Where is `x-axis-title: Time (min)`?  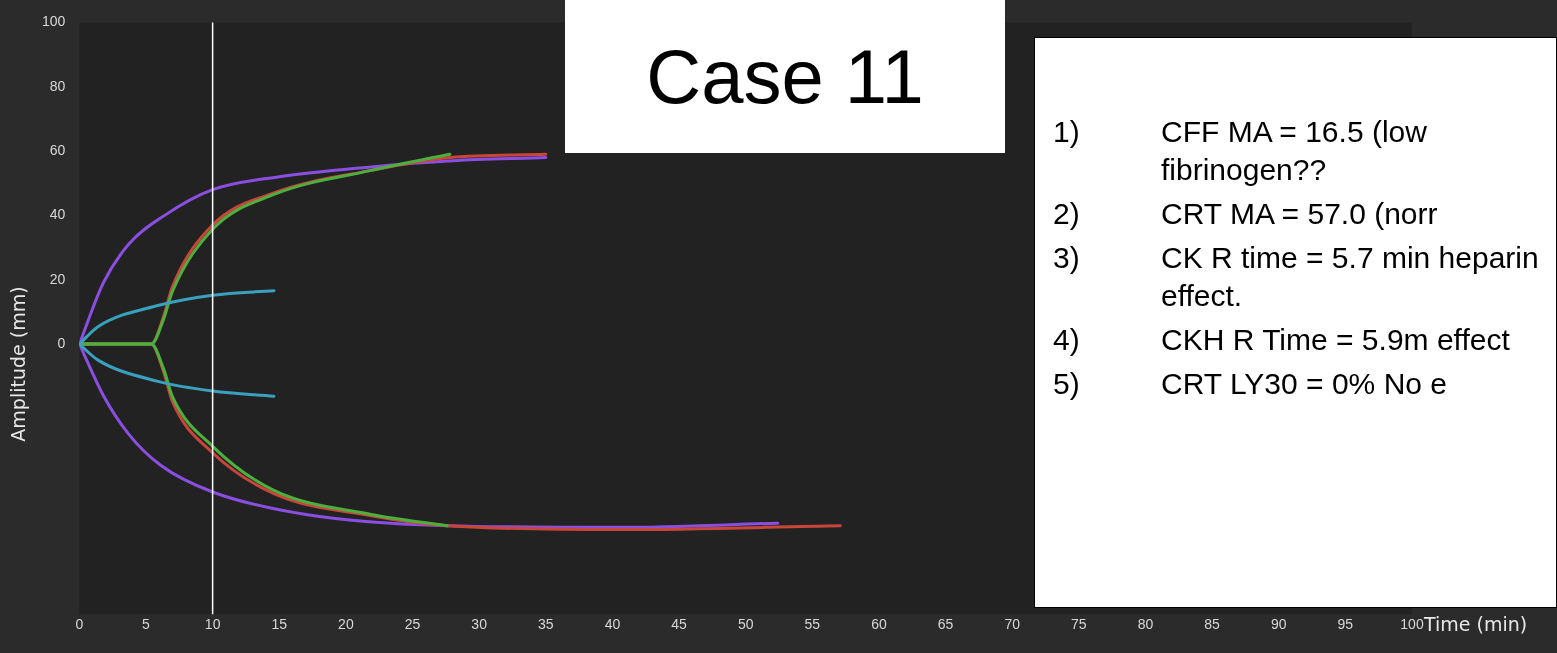 x-axis-title: Time (min) is located at coordinates (1475, 624).